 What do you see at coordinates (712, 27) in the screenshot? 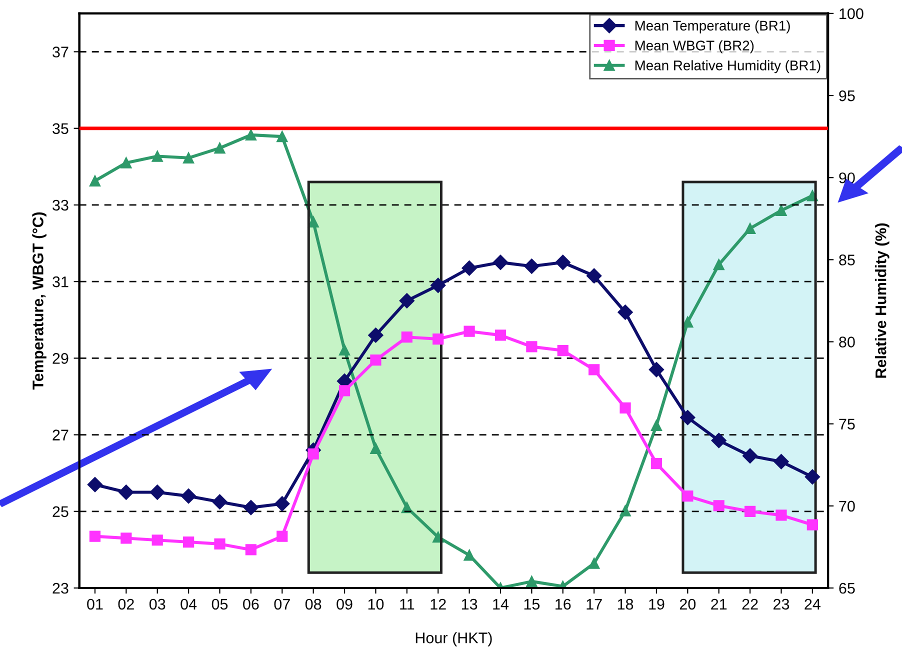
I see `legend-label: Mean Temperature (BR1)` at bounding box center [712, 27].